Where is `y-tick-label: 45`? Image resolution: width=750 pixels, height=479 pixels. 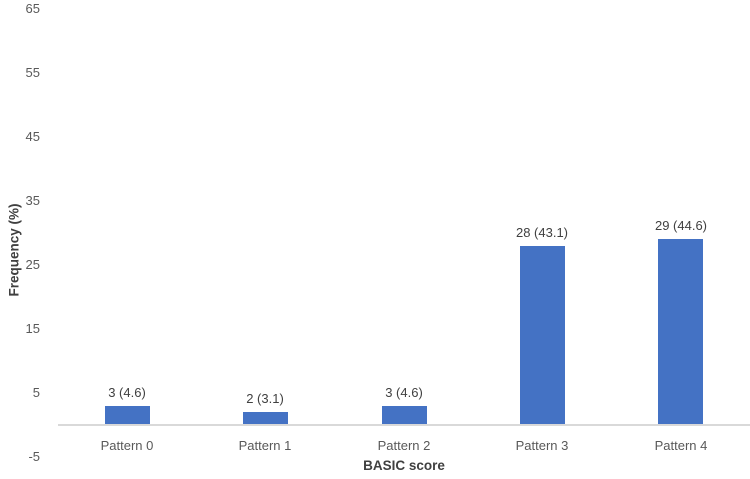
y-tick-label: 45 is located at coordinates (32, 136).